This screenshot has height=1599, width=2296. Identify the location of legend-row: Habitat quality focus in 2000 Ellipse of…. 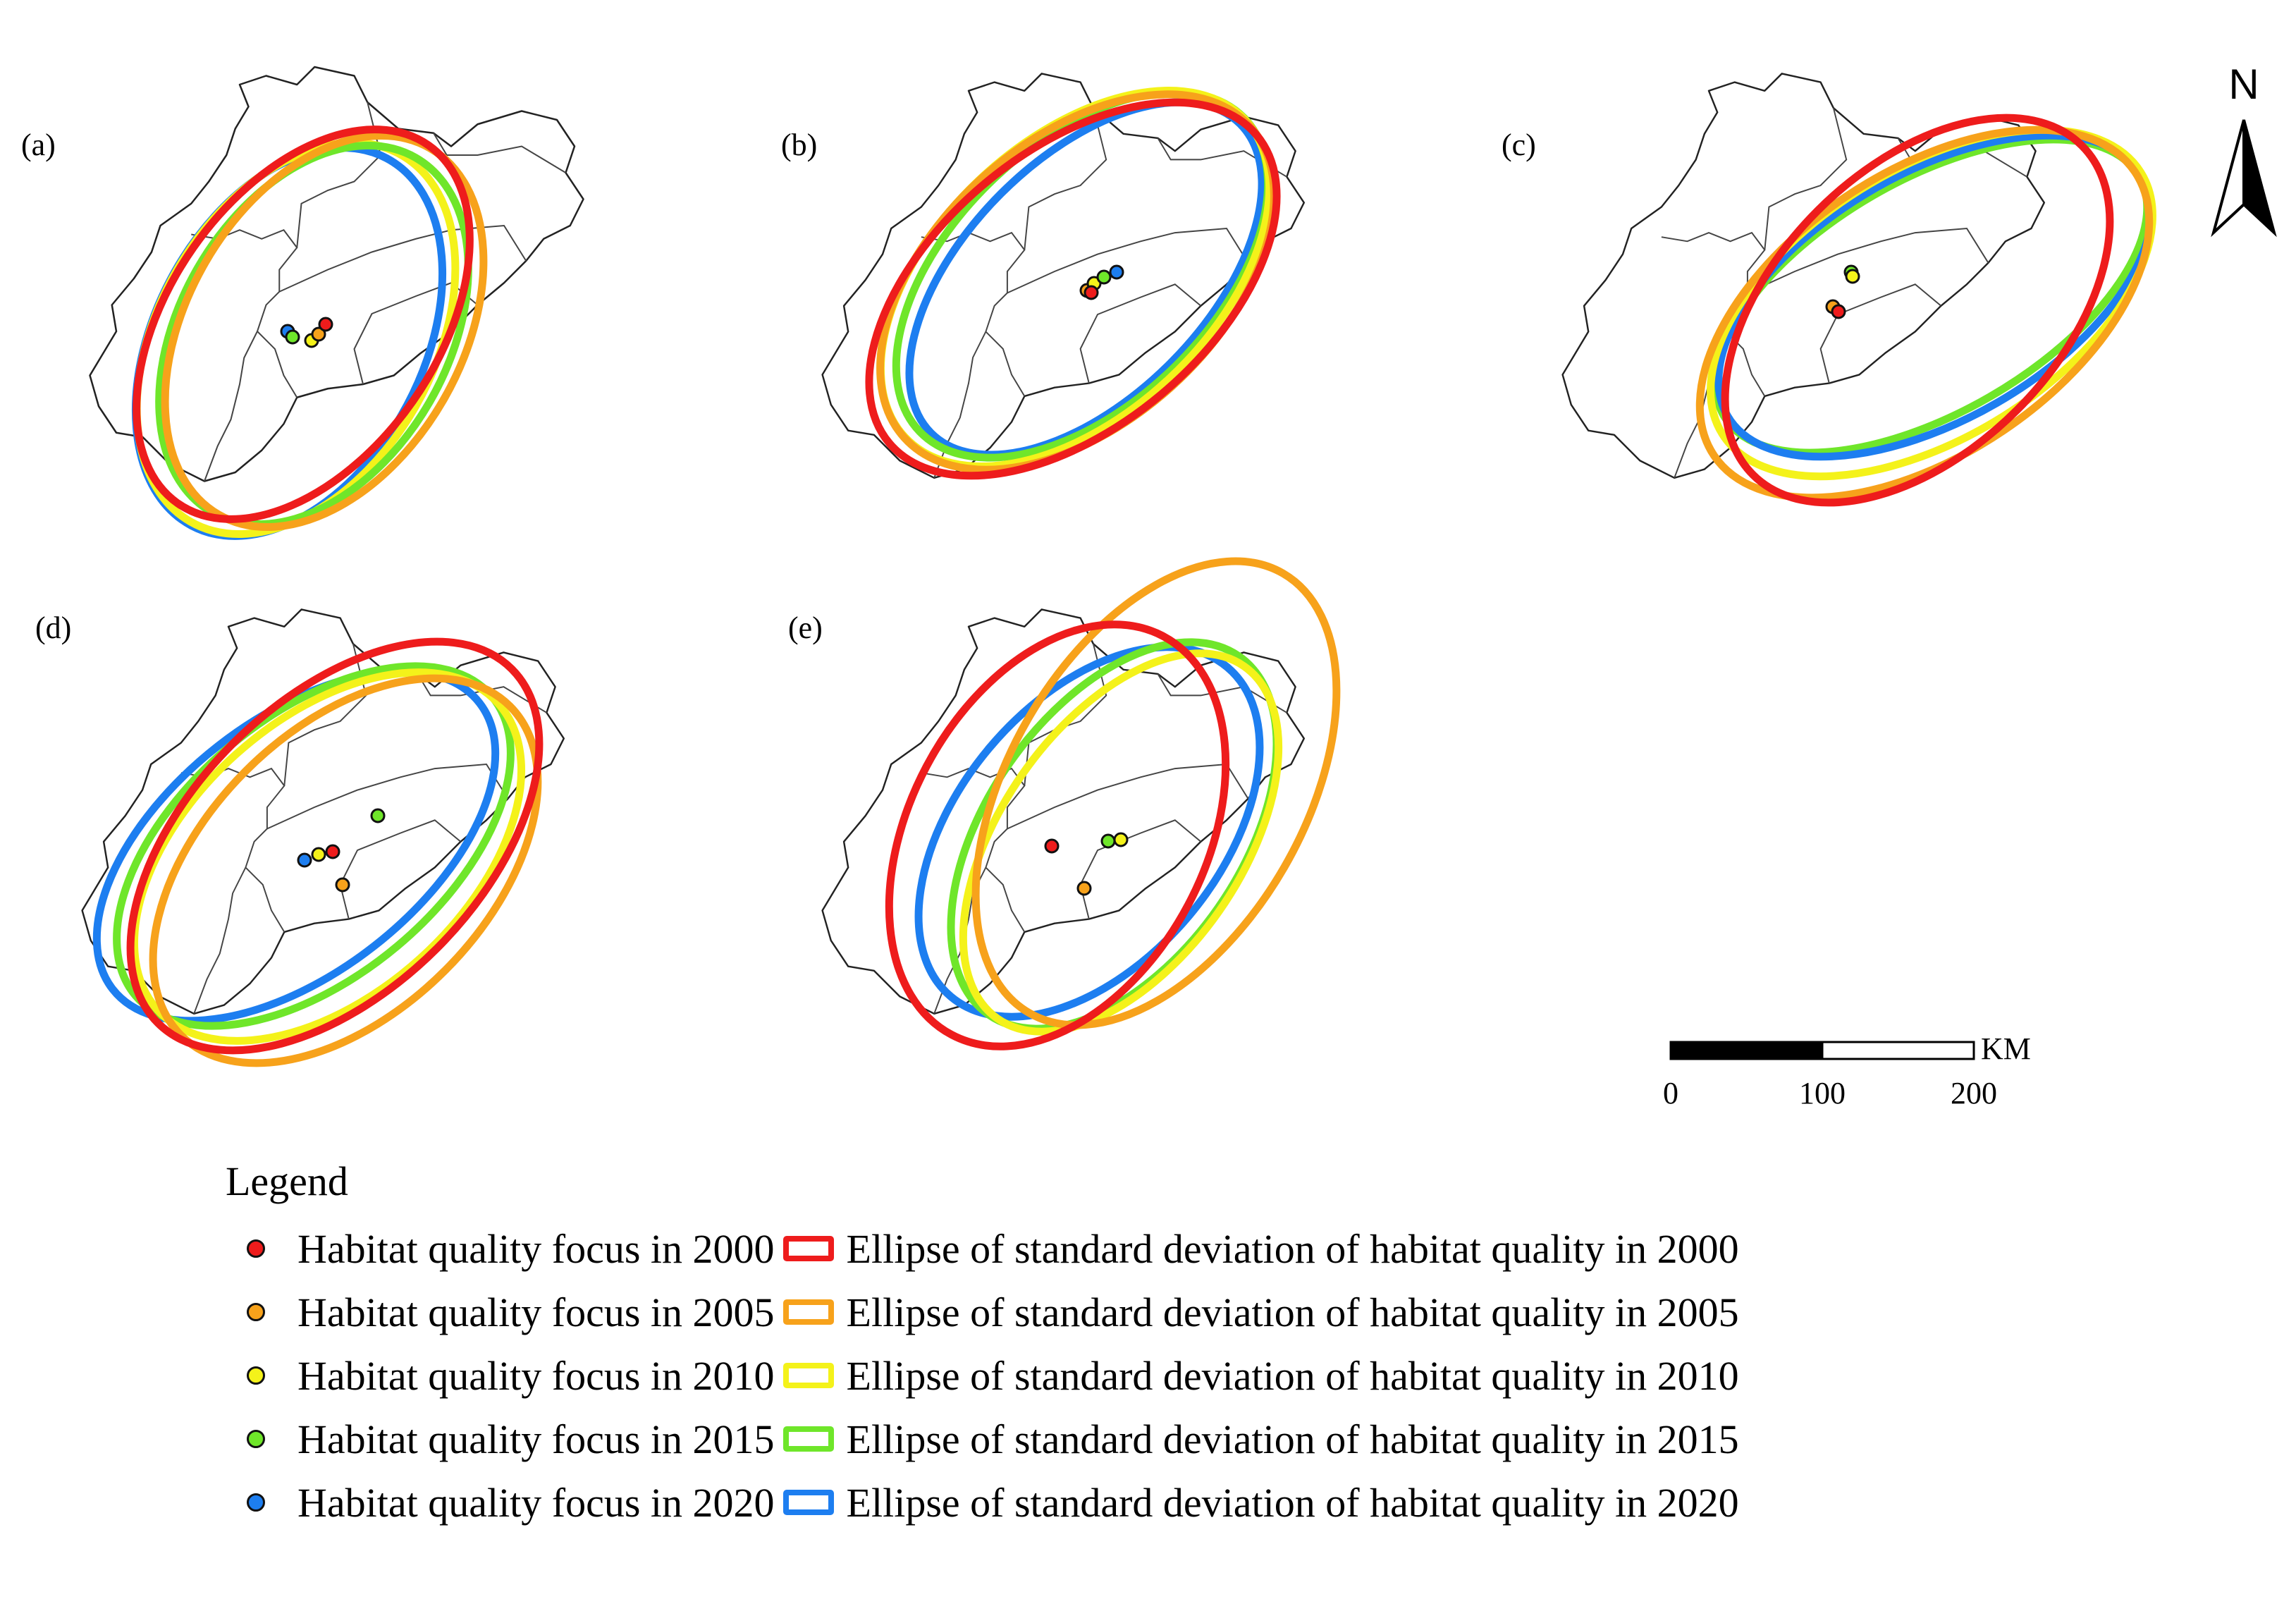
(1142, 1248).